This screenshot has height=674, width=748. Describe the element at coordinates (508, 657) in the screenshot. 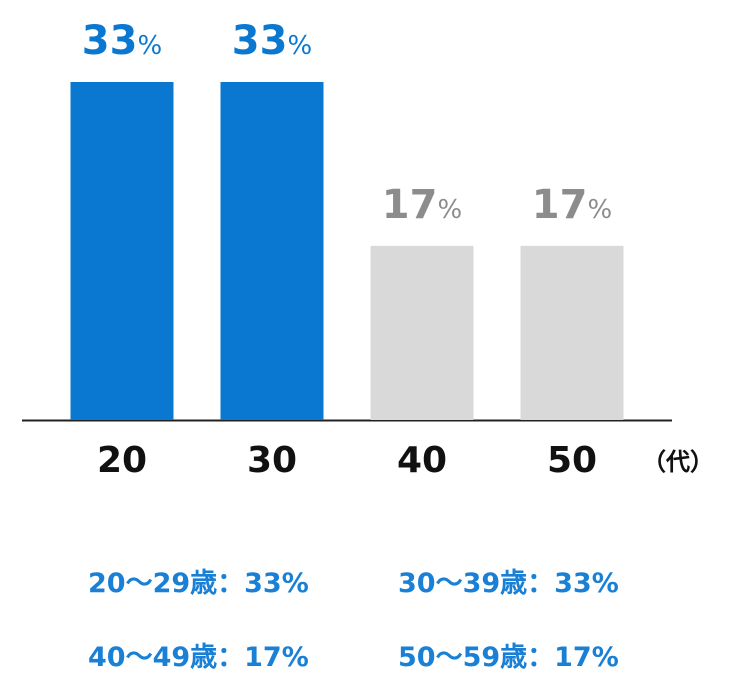

I see `annotation: 50〜59歳：17%` at that location.